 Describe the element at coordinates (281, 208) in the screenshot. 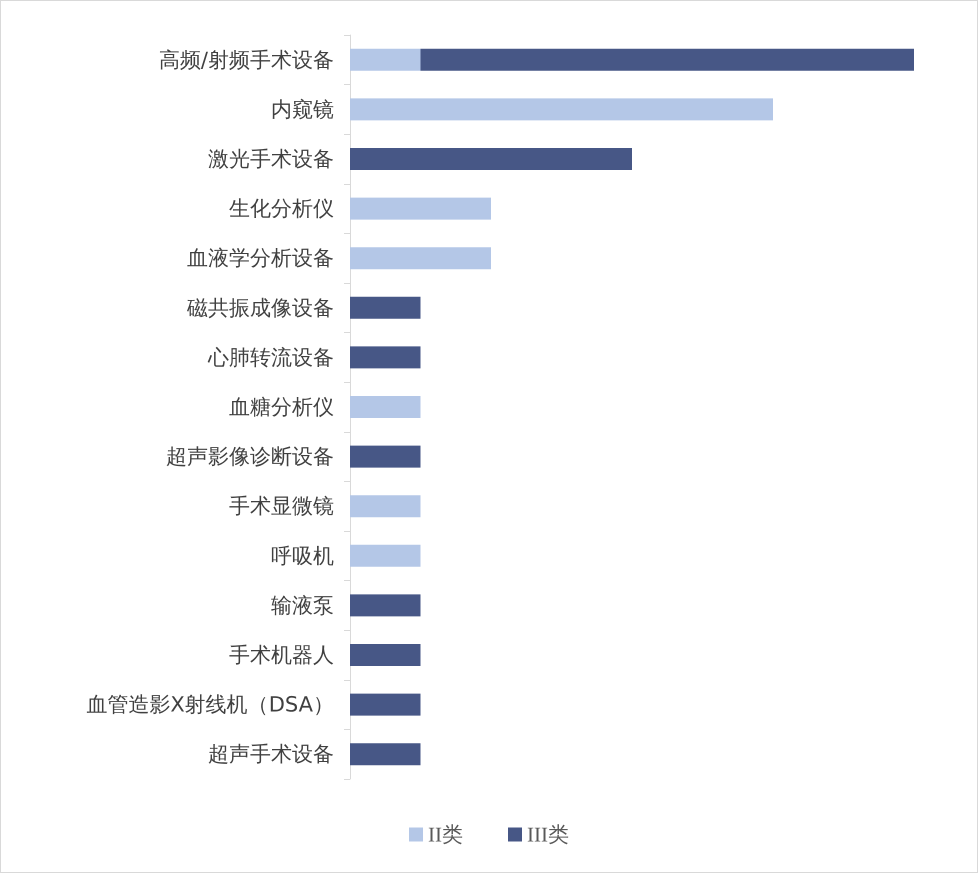

I see `y-tick-label: 生化分析仪` at that location.